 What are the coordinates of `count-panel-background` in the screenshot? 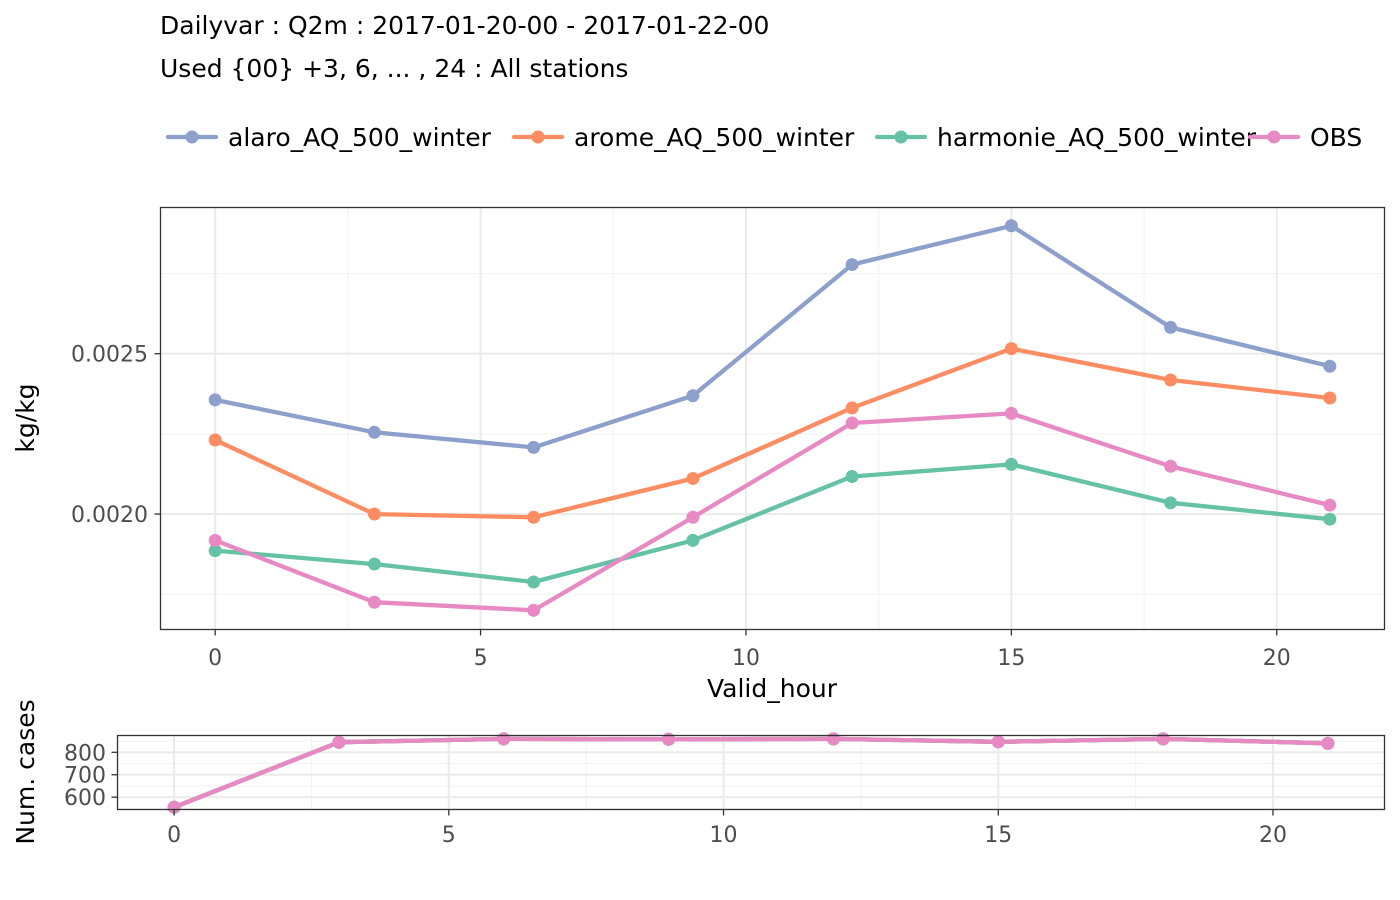 It's located at (751, 772).